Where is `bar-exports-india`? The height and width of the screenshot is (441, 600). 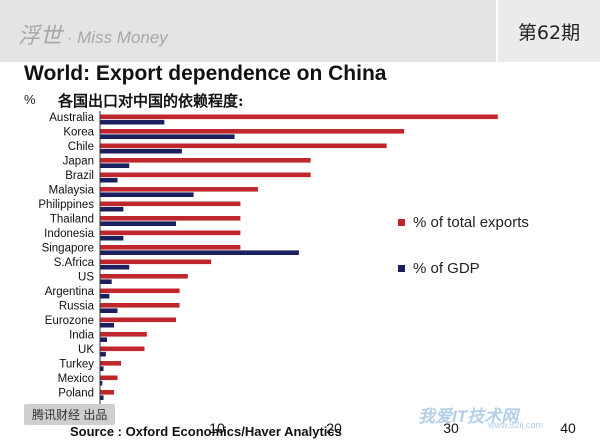 bar-exports-india is located at coordinates (123, 334).